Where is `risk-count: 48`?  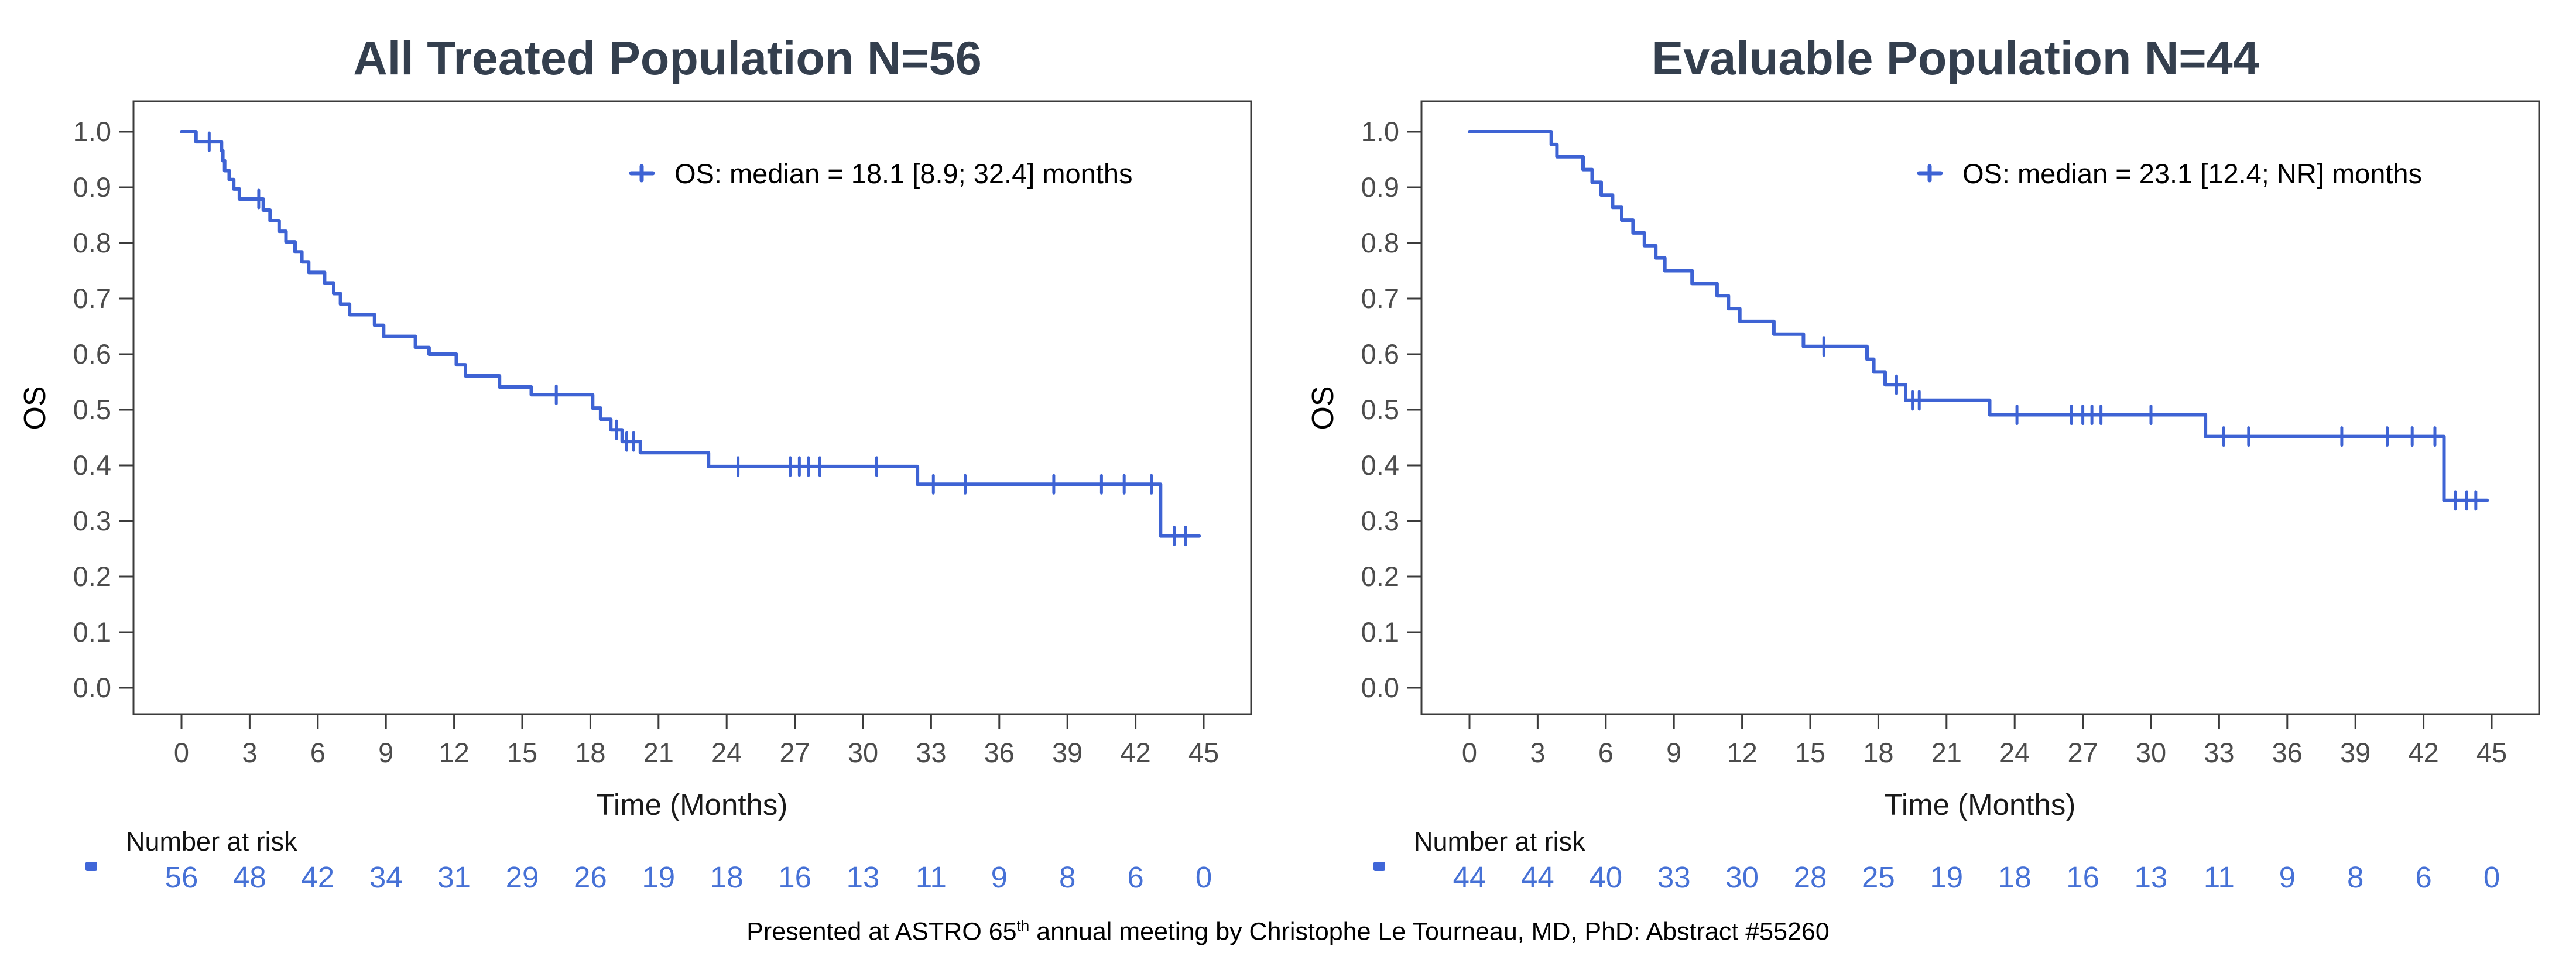 risk-count: 48 is located at coordinates (249, 877).